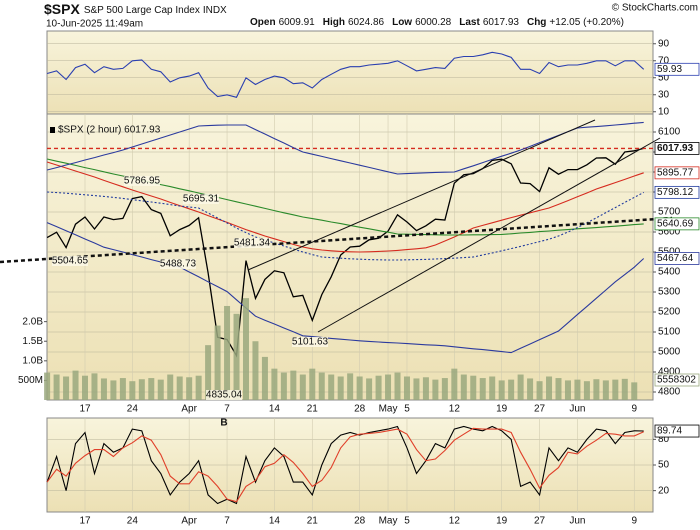 This screenshot has height=530, width=700. I want to click on price-annotation: 5481.34, so click(252, 243).